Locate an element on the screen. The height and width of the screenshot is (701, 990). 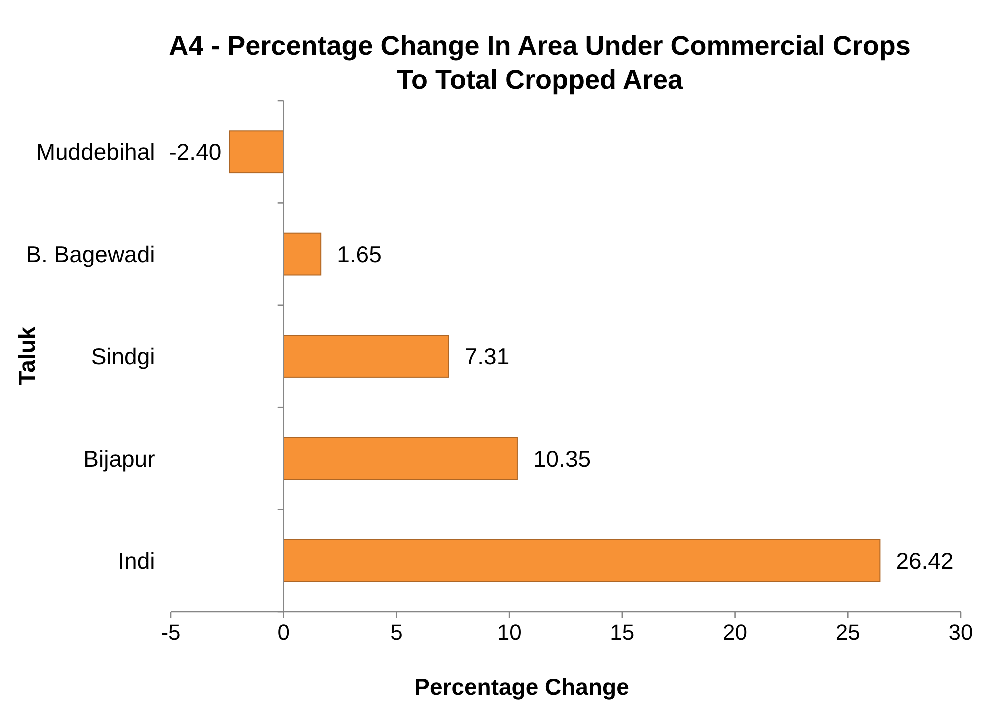
x-tick-label: 0 is located at coordinates (284, 632).